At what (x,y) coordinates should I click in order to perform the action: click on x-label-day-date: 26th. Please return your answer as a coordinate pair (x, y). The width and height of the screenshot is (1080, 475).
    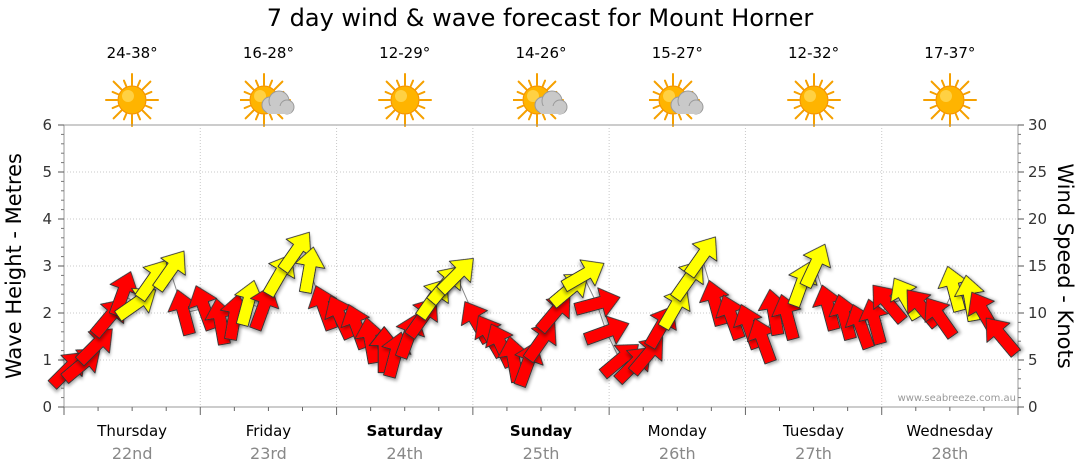
    Looking at the image, I should click on (677, 453).